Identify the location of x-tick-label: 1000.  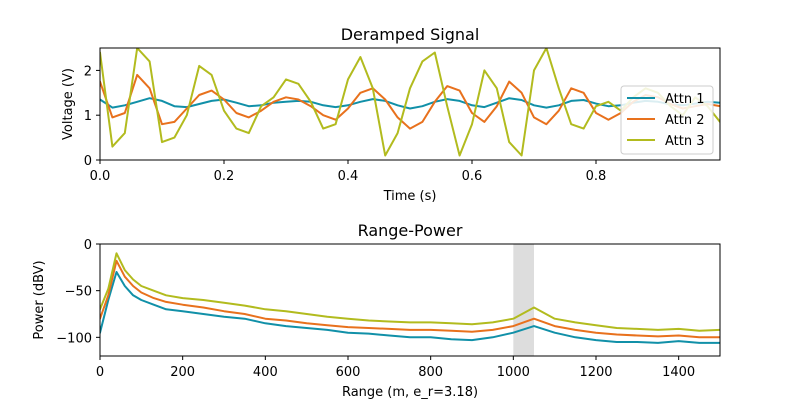
(513, 372).